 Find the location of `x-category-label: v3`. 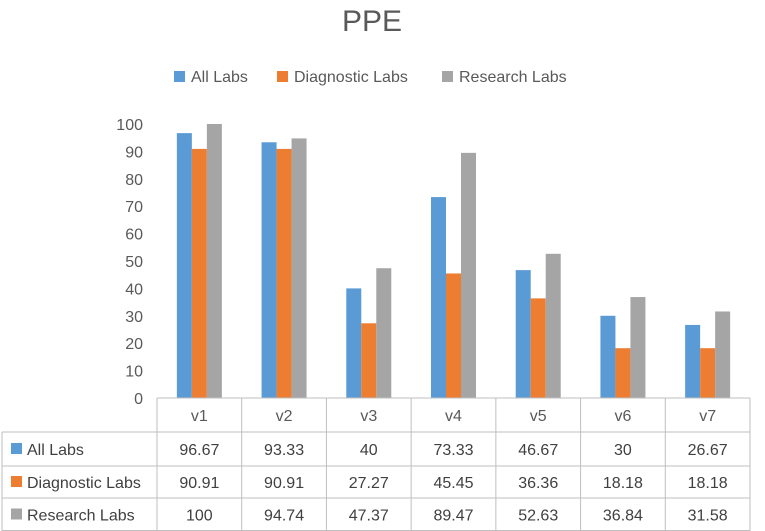

x-category-label: v3 is located at coordinates (368, 416).